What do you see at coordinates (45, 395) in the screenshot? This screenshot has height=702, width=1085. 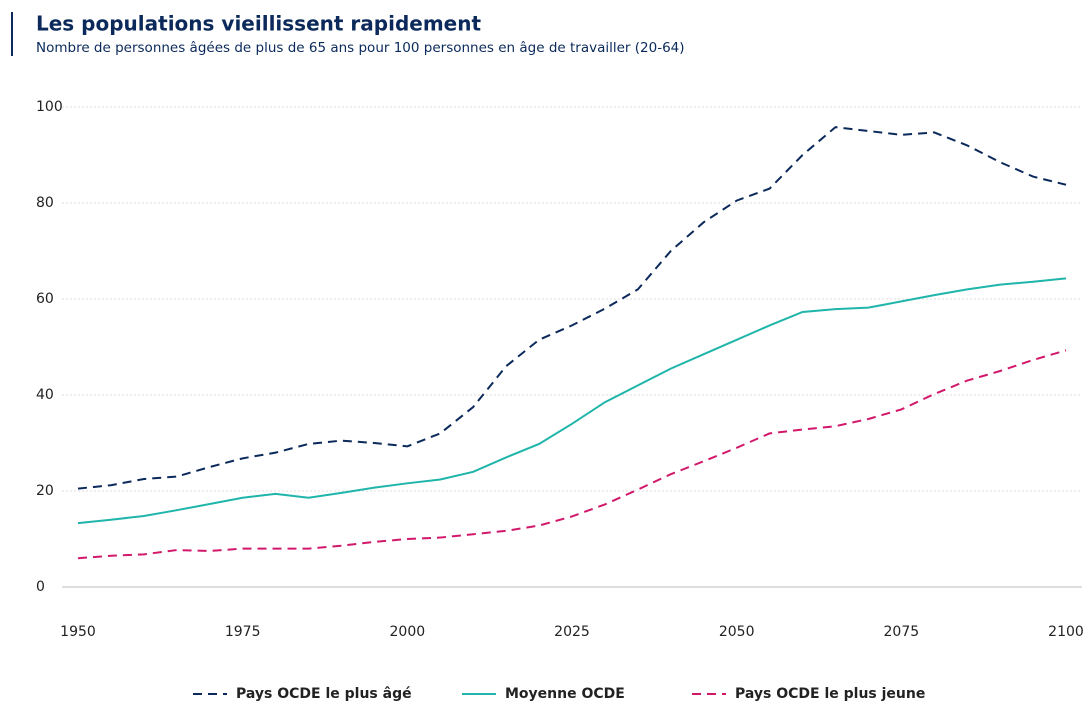 I see `y-tick-label: 40` at bounding box center [45, 395].